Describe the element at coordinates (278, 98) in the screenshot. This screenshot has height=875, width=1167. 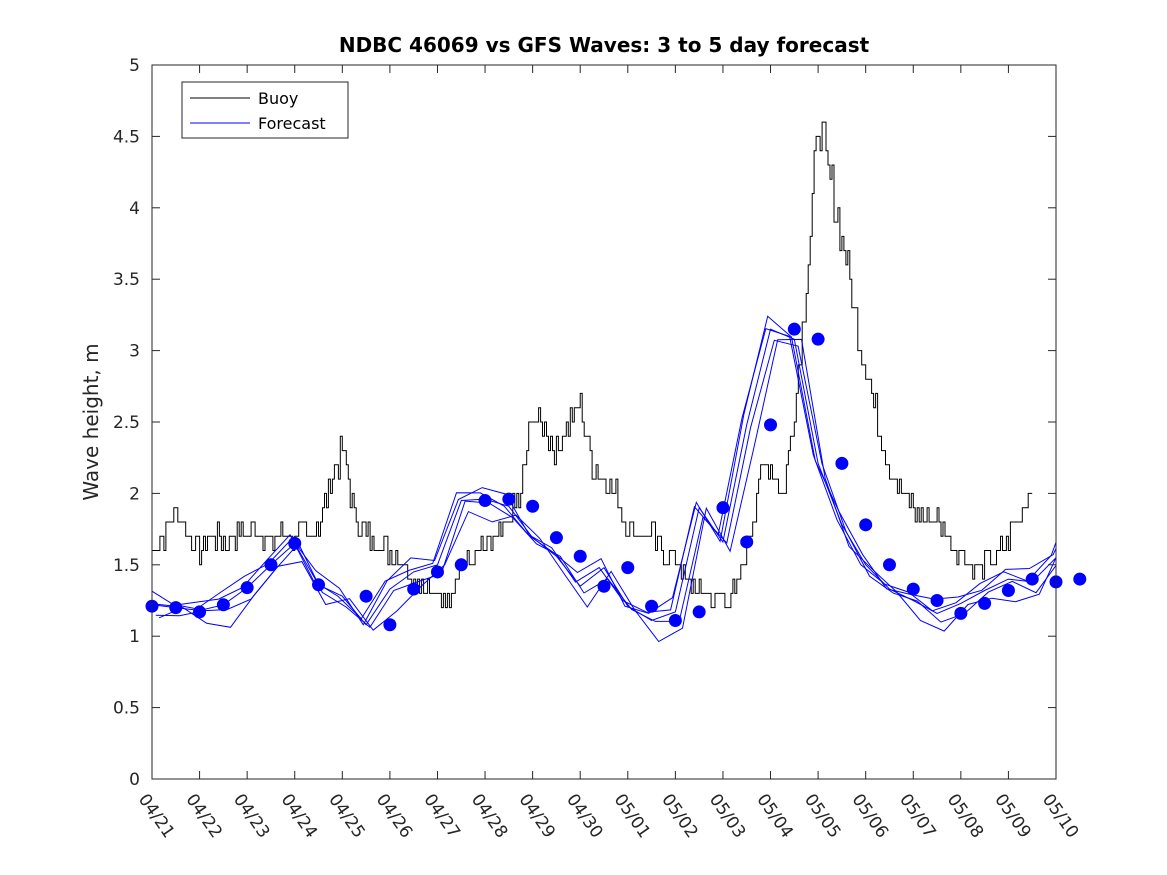
I see `legend-buoy-label: Buoy` at that location.